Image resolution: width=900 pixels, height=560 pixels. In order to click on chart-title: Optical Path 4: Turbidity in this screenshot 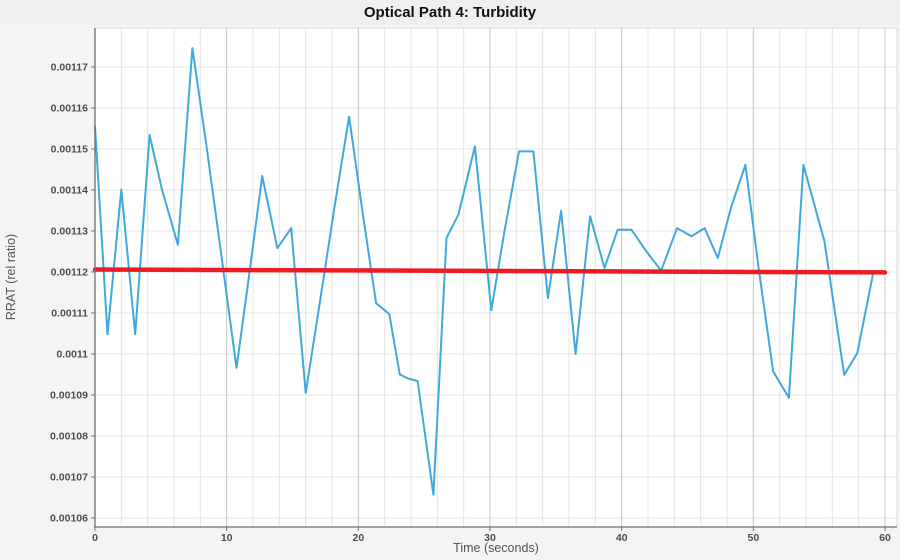, I will do `click(450, 12)`.